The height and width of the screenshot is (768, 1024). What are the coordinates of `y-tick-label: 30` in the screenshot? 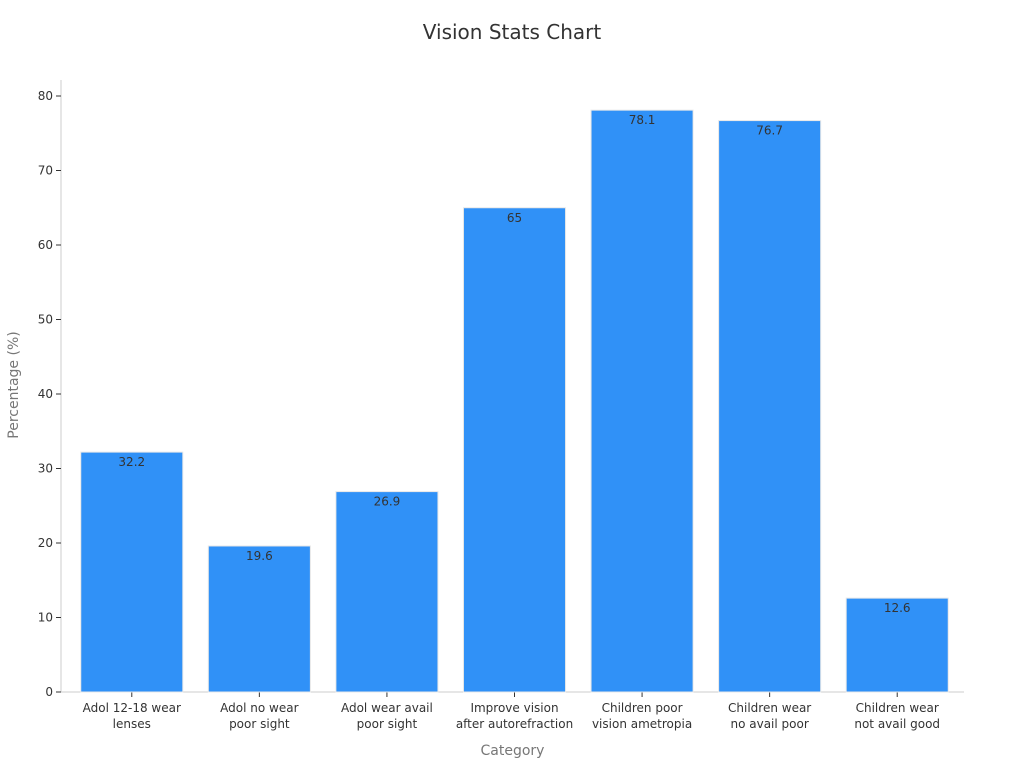 It's located at (45, 469).